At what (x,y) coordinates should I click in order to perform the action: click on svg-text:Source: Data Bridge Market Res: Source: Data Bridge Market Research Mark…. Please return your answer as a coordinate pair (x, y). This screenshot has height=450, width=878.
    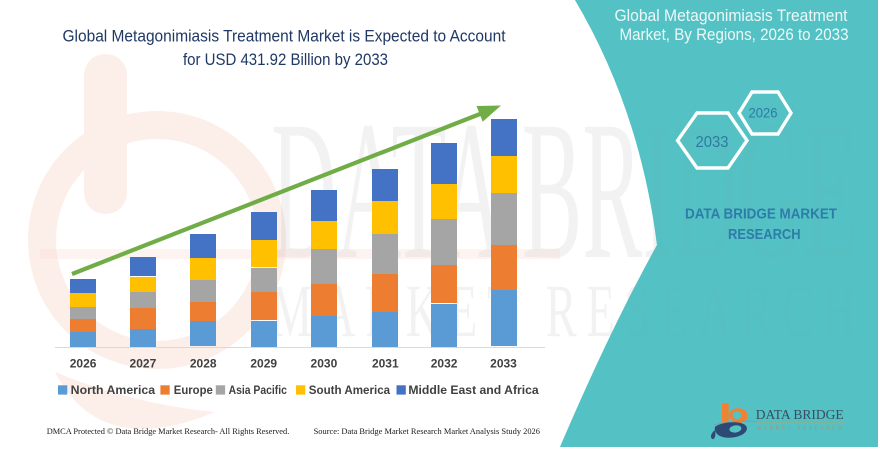
    Looking at the image, I should click on (427, 431).